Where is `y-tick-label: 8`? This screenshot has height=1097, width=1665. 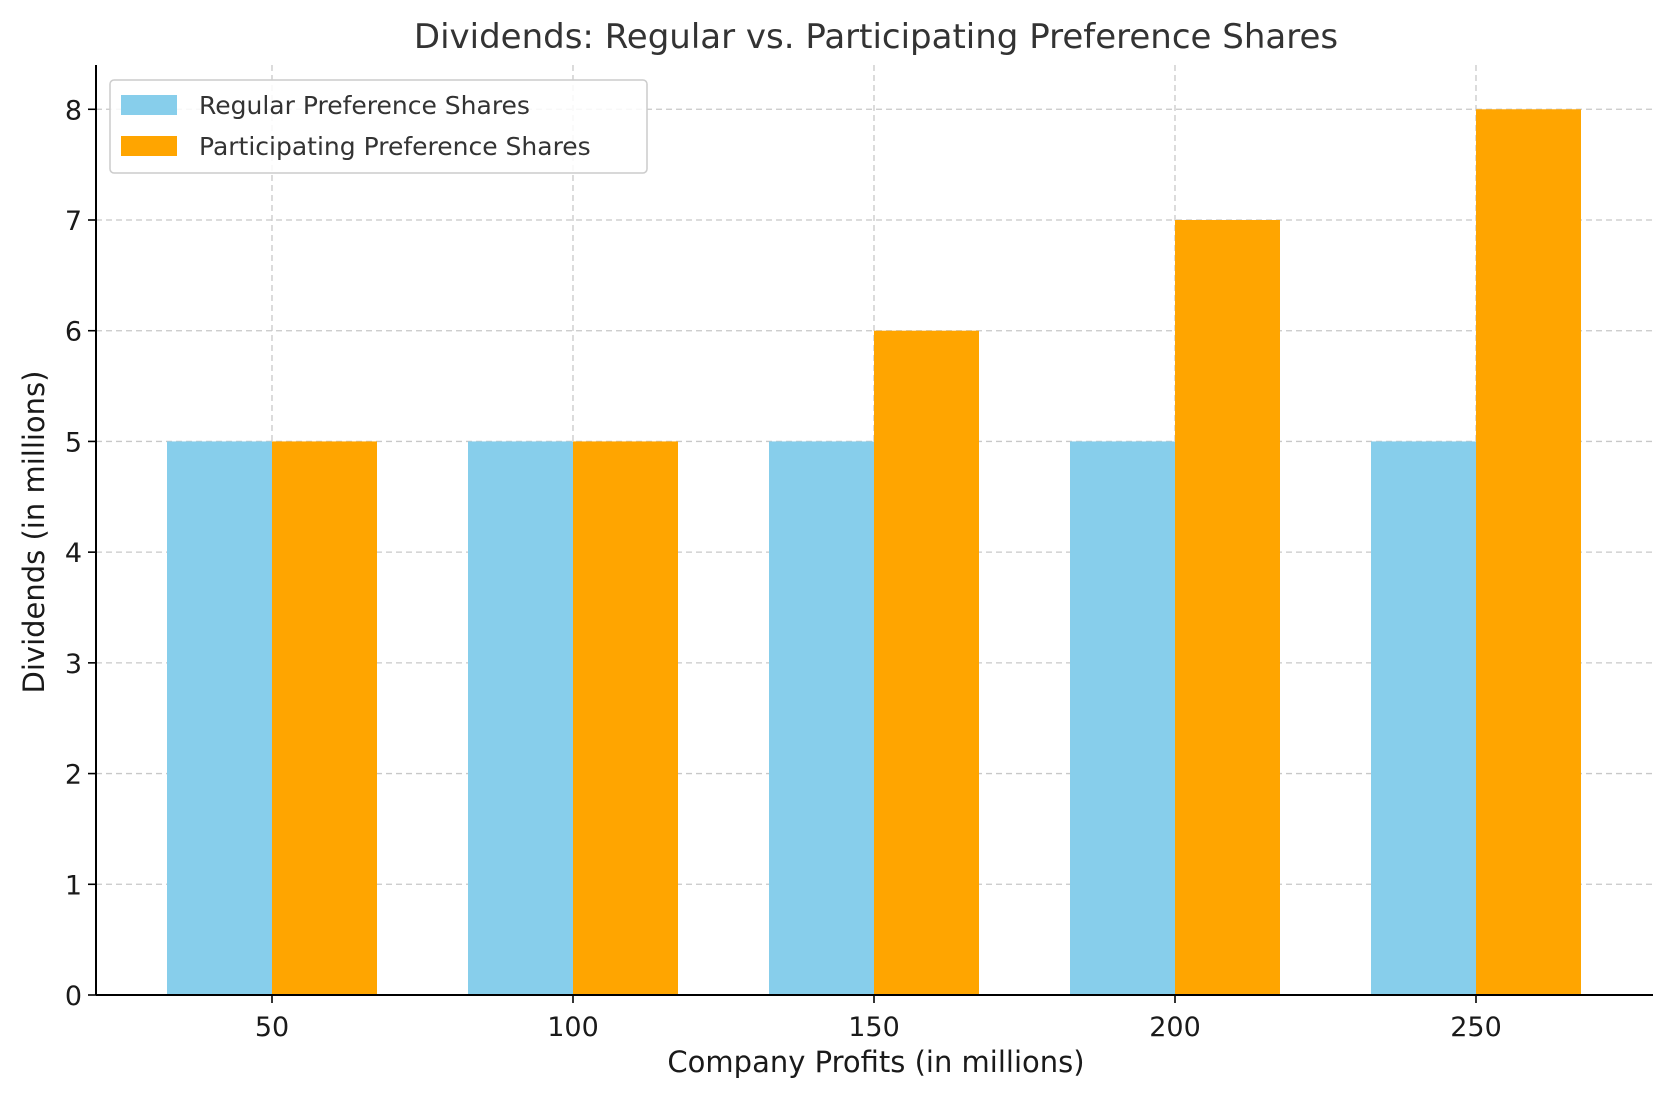
y-tick-label: 8 is located at coordinates (73, 110).